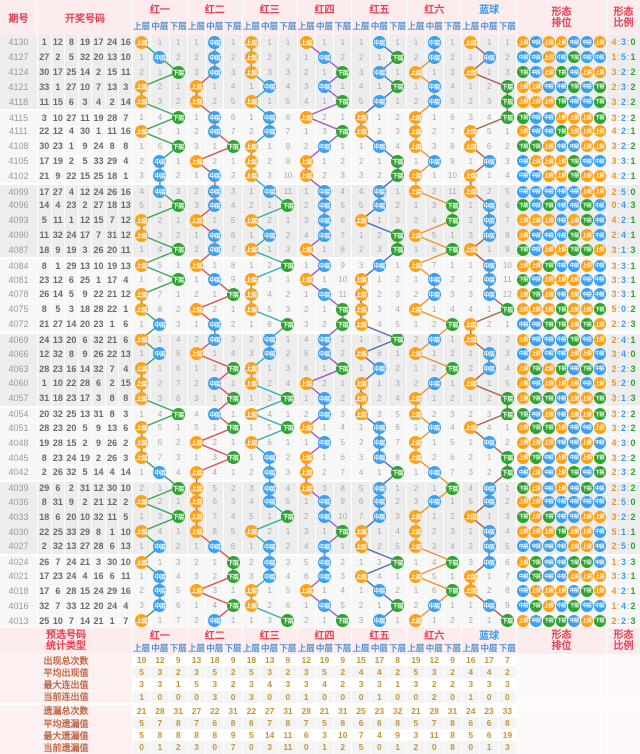 Image resolution: width=640 pixels, height=754 pixels. What do you see at coordinates (112, 398) in the screenshot?
I see `winning-number: 8` at bounding box center [112, 398].